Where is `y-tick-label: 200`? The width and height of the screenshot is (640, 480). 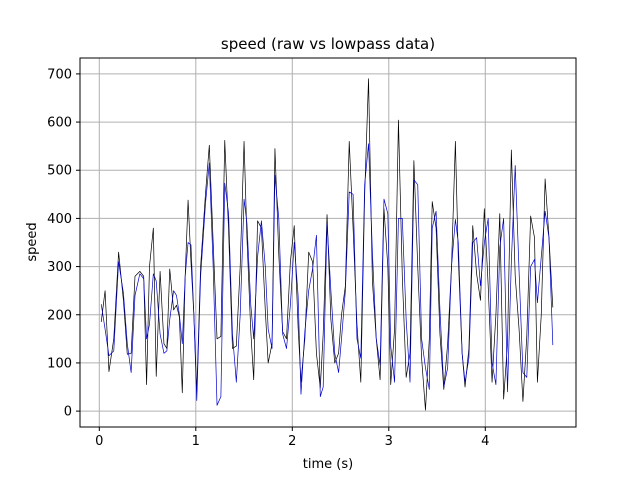
y-tick-label: 200 is located at coordinates (59, 315).